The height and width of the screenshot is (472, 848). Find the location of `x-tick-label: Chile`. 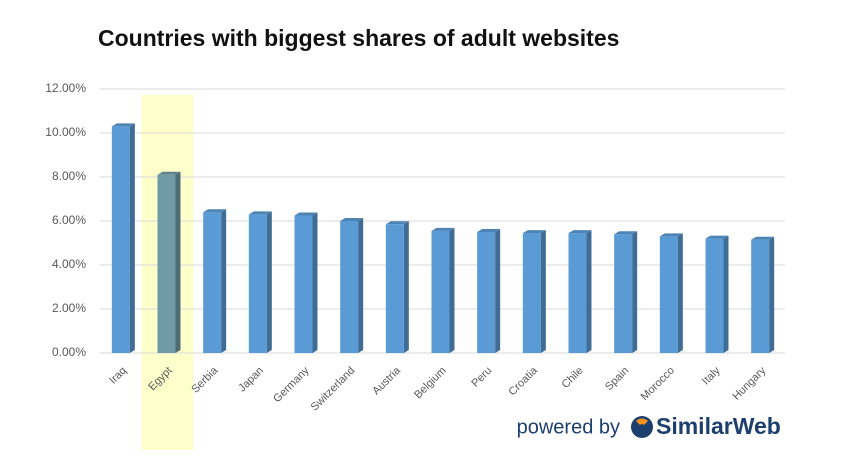

x-tick-label: Chile is located at coordinates (572, 378).